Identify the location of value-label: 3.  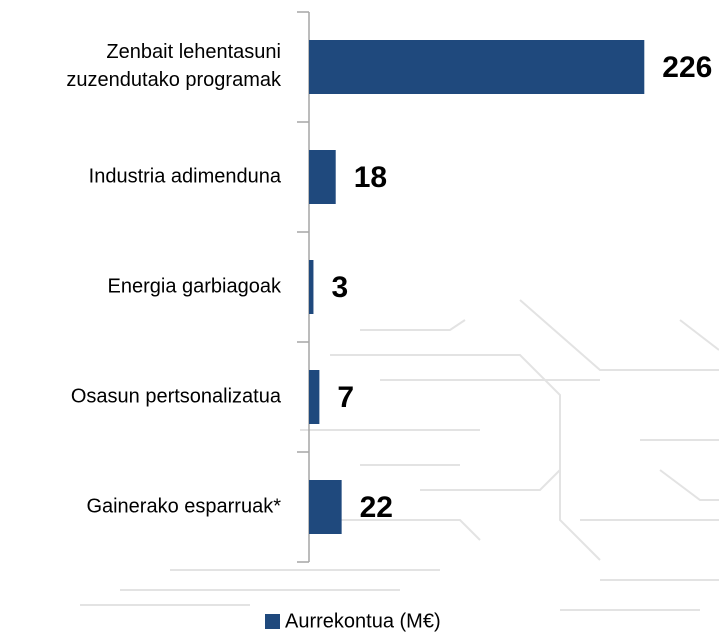
(339, 287).